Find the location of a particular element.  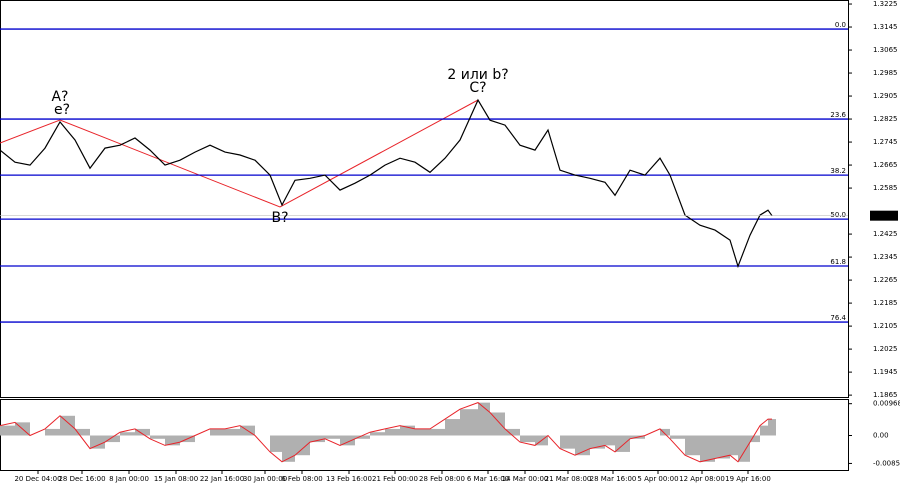

wave-annotation: B? is located at coordinates (279, 218).